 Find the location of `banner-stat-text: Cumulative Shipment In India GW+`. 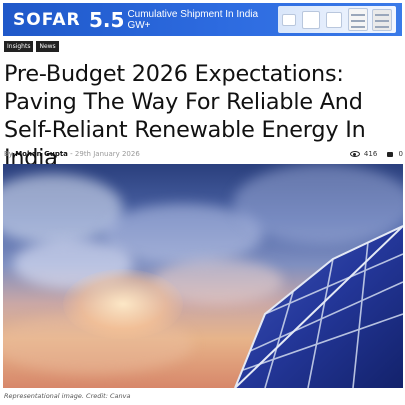

banner-stat-text: Cumulative Shipment In India GW+ is located at coordinates (192, 20).